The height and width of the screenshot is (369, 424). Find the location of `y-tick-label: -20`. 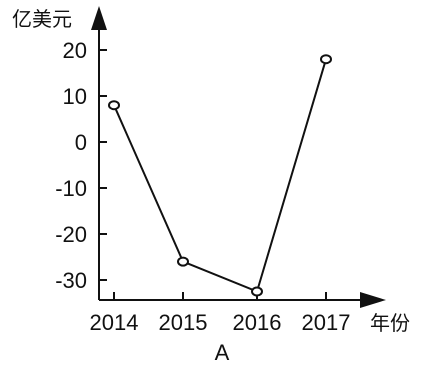

y-tick-label: -20 is located at coordinates (71, 234).